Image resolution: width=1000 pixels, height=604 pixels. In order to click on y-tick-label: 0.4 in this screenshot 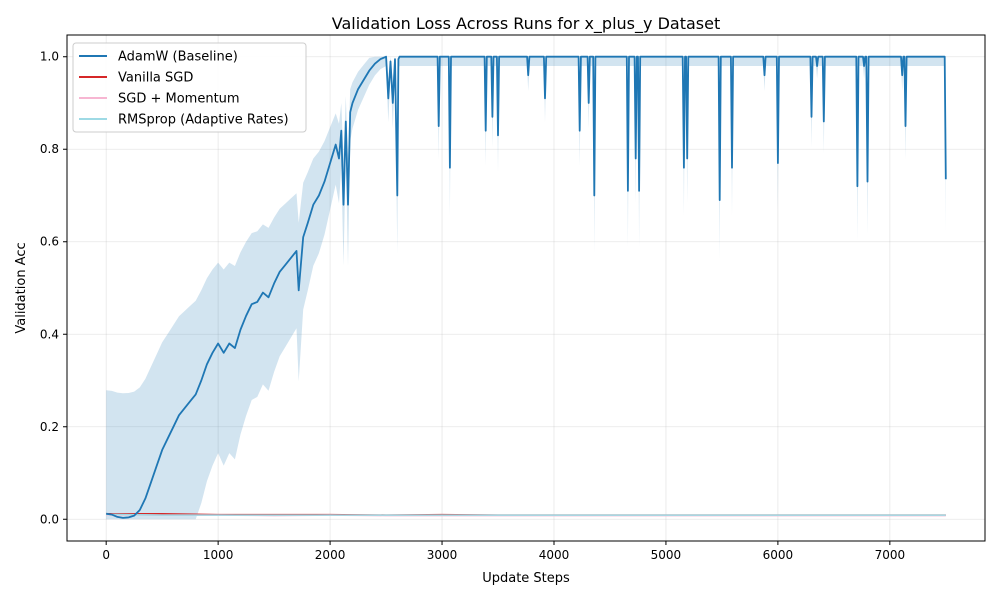, I will do `click(49, 334)`.